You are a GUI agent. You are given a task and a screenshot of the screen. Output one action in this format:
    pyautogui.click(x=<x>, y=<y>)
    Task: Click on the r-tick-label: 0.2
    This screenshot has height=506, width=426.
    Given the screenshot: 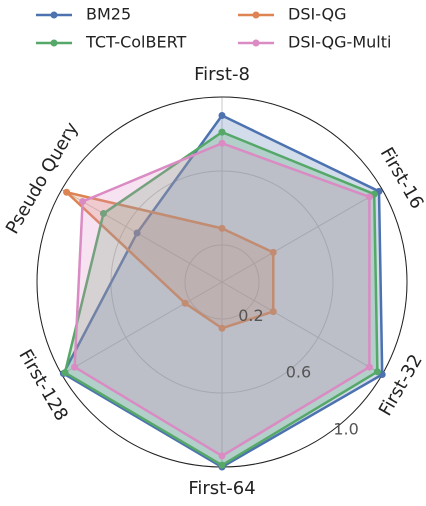 What is the action you would take?
    pyautogui.click(x=250, y=315)
    